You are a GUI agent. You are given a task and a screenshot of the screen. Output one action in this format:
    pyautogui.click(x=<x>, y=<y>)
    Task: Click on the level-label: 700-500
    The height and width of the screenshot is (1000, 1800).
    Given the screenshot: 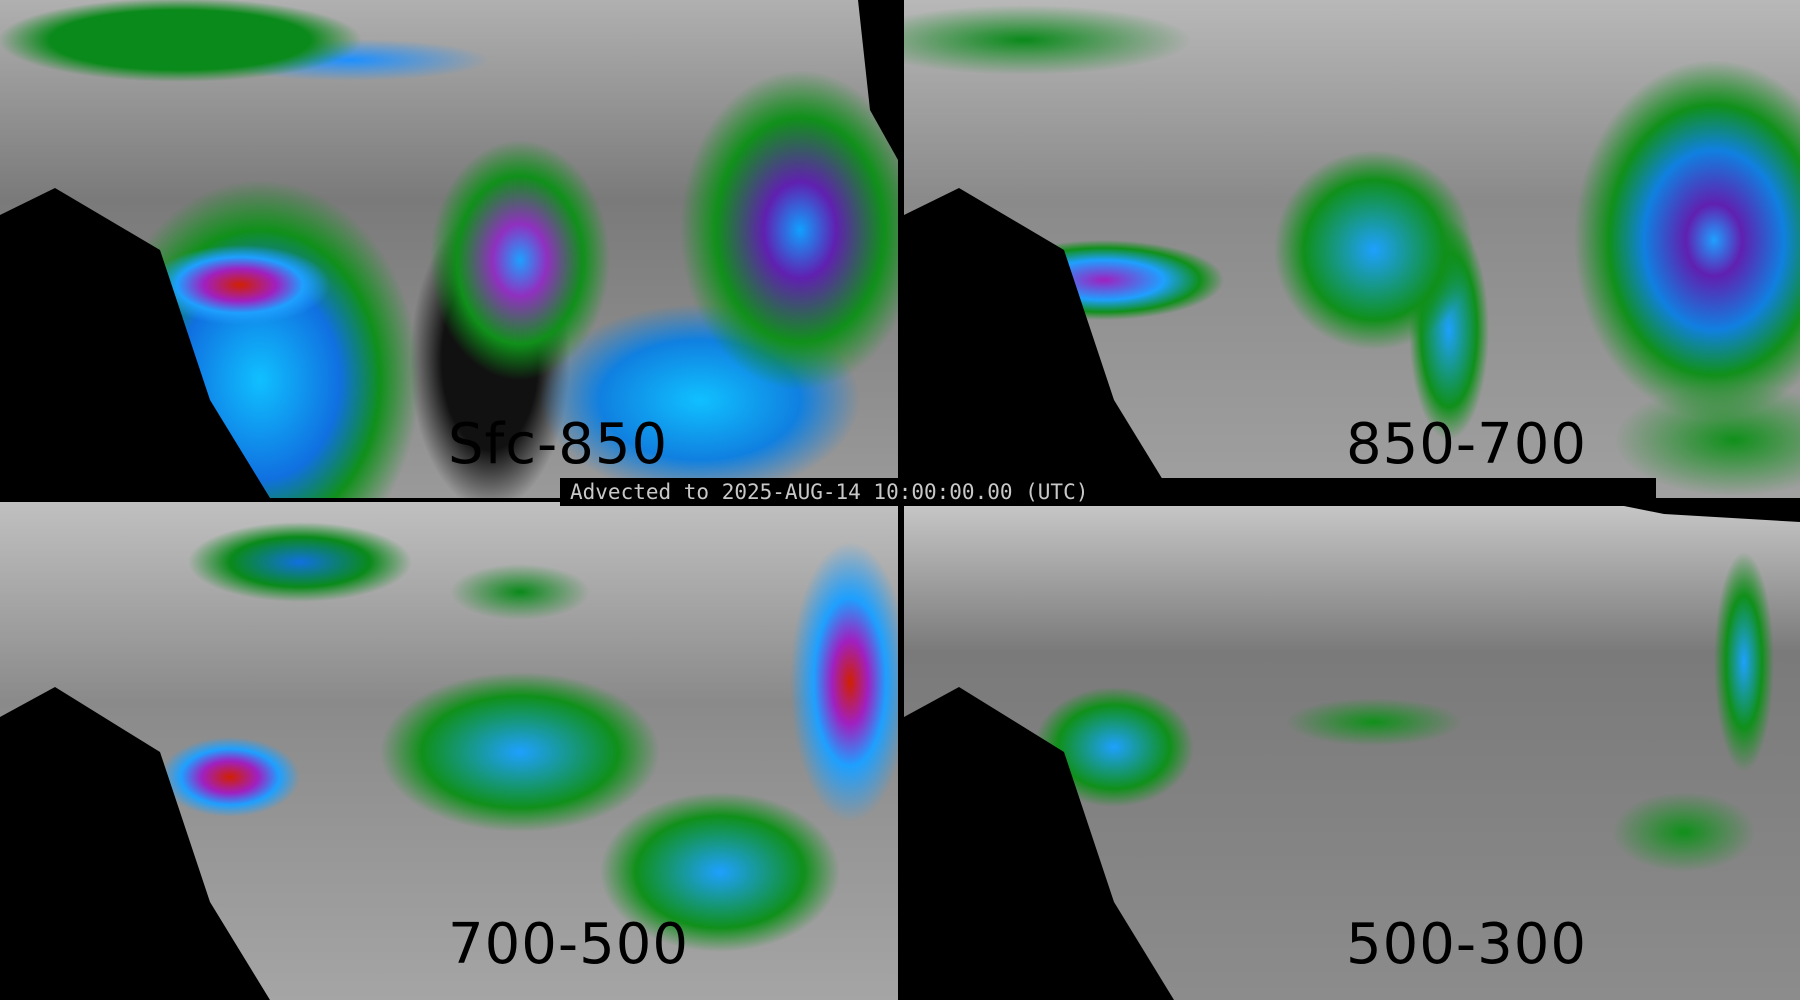 What is the action you would take?
    pyautogui.click(x=568, y=944)
    